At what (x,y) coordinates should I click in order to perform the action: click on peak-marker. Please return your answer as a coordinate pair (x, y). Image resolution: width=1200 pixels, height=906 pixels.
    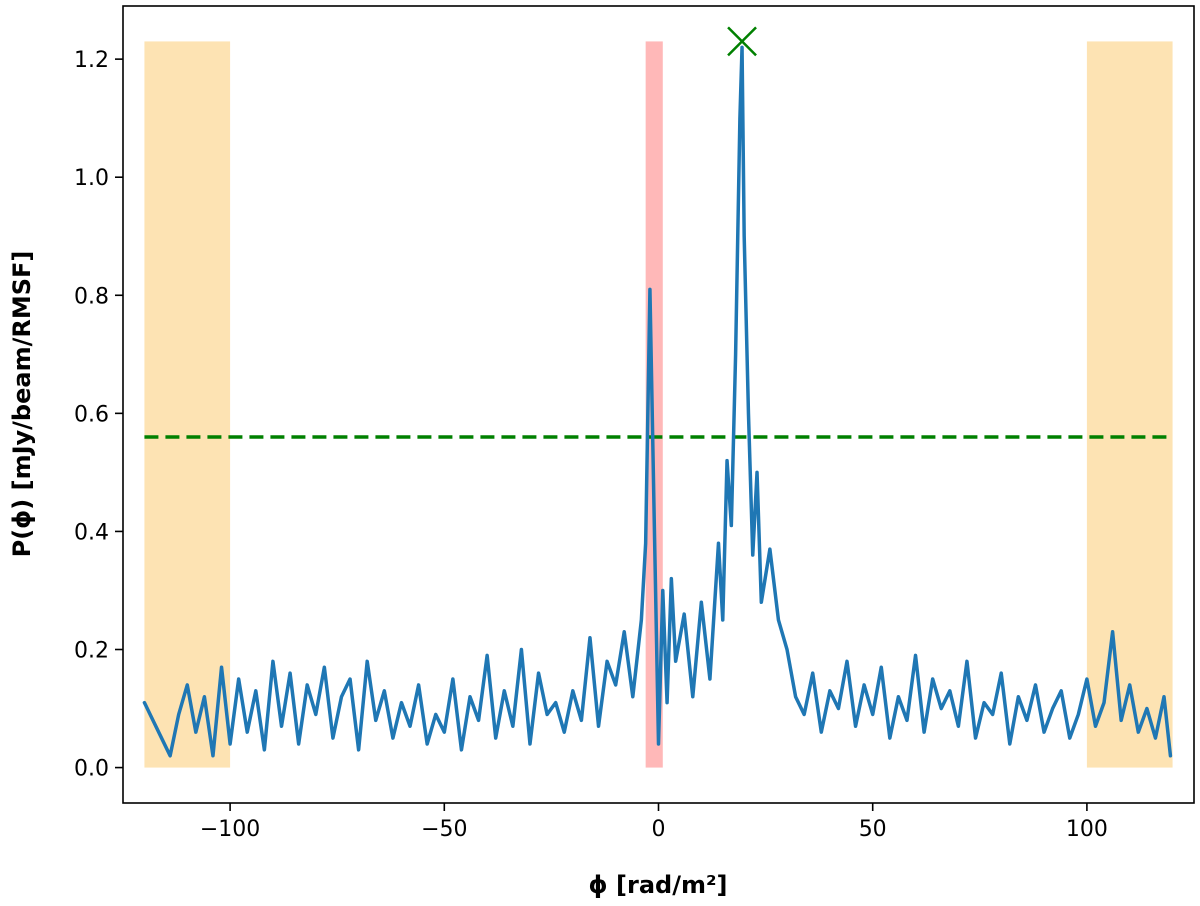
    Looking at the image, I should click on (742, 41).